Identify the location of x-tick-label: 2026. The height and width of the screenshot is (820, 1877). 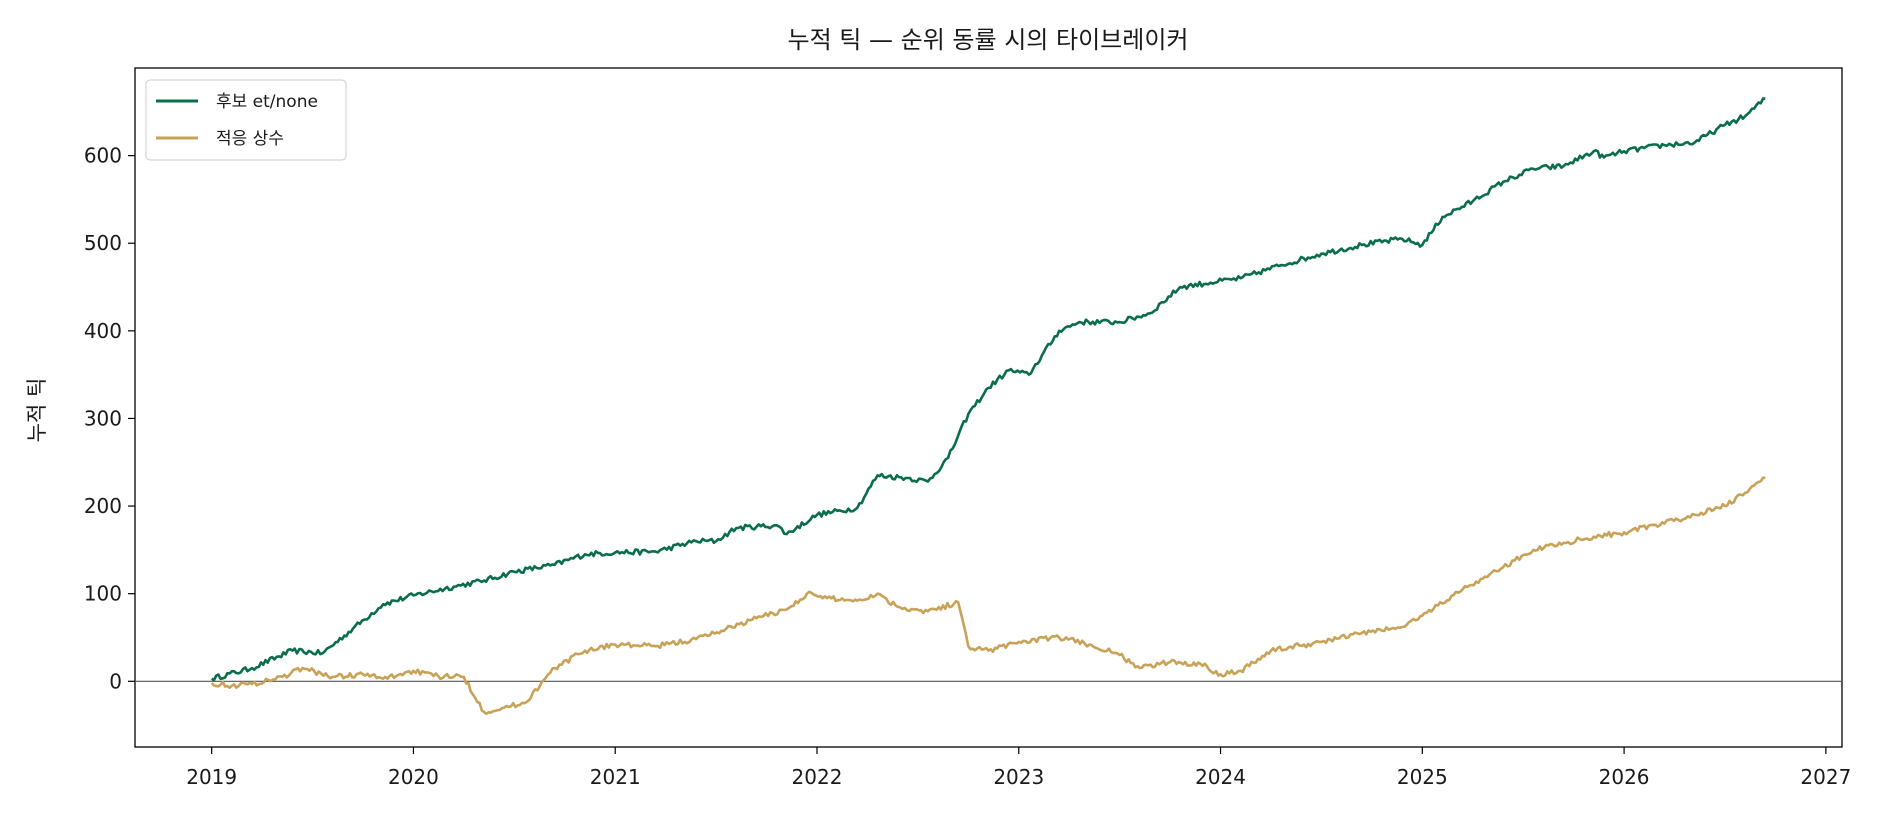
(1624, 777).